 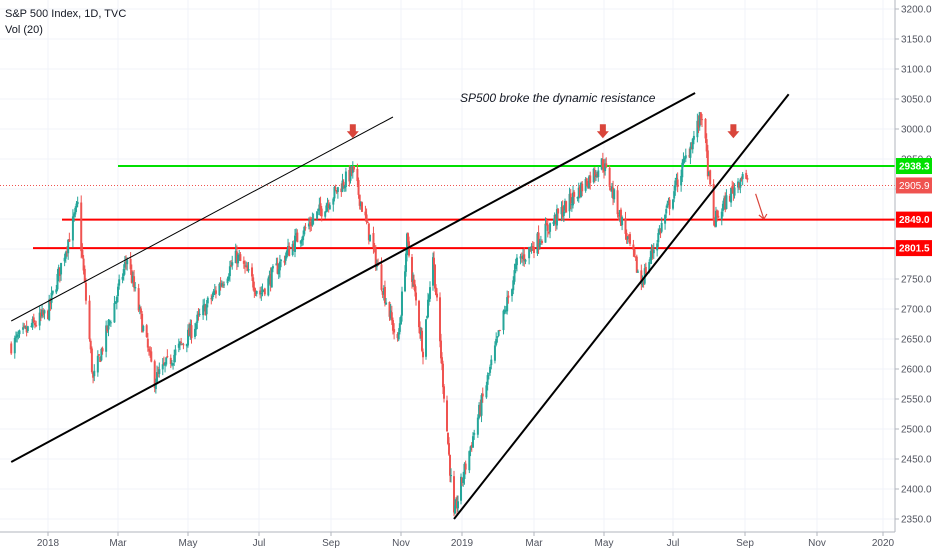 What do you see at coordinates (447, 207) in the screenshot?
I see `horizontal-levels` at bounding box center [447, 207].